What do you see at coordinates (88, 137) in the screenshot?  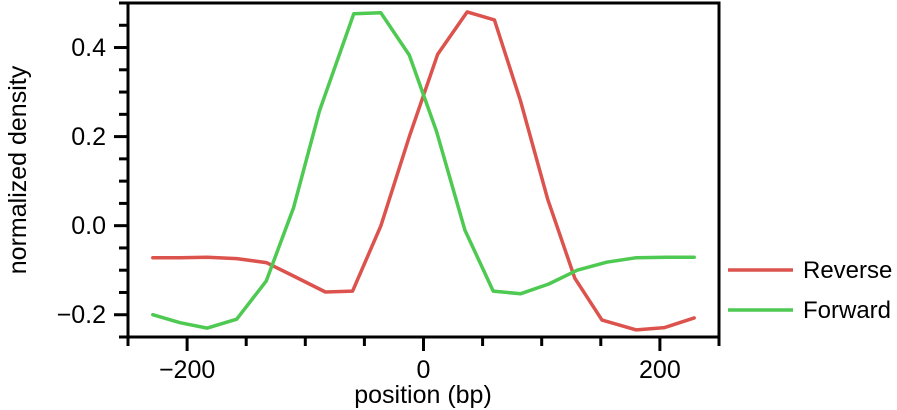 I see `y-tick-label: 0.2` at bounding box center [88, 137].